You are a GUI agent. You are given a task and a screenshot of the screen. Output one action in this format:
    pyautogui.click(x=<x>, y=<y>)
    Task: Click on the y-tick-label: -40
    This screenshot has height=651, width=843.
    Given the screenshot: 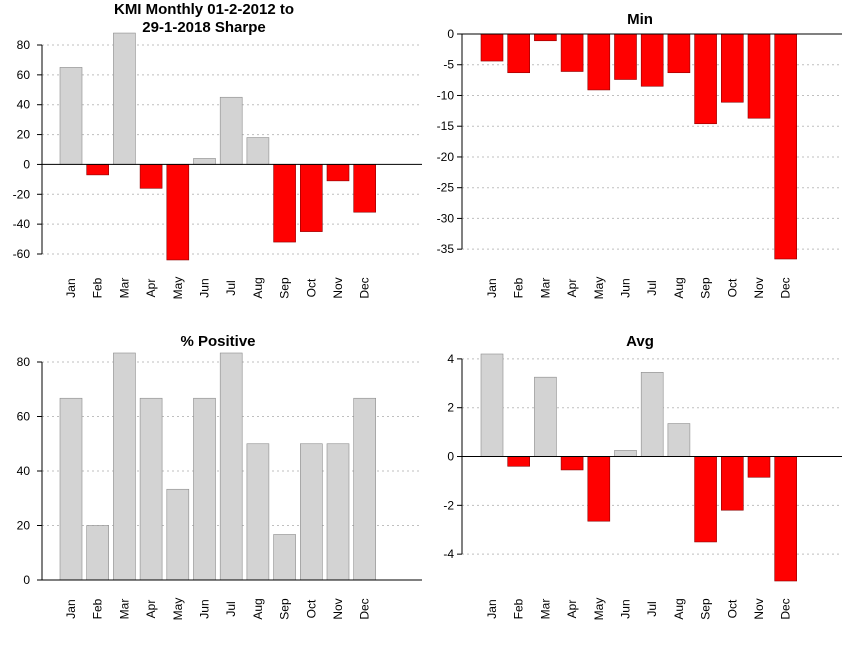 What is the action you would take?
    pyautogui.click(x=22, y=224)
    